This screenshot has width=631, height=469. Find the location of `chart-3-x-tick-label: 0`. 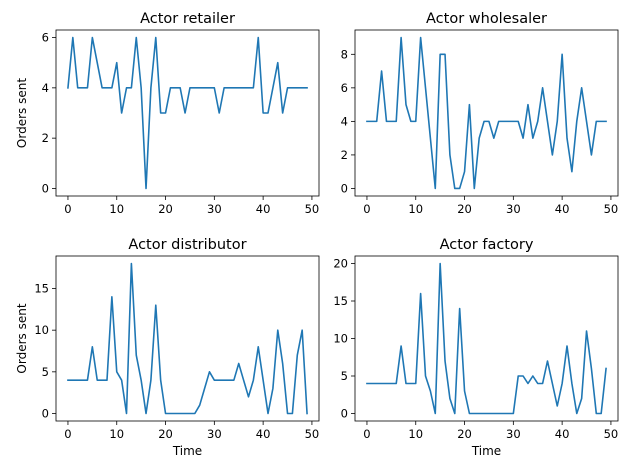

chart-3-x-tick-label: 0 is located at coordinates (67, 434).